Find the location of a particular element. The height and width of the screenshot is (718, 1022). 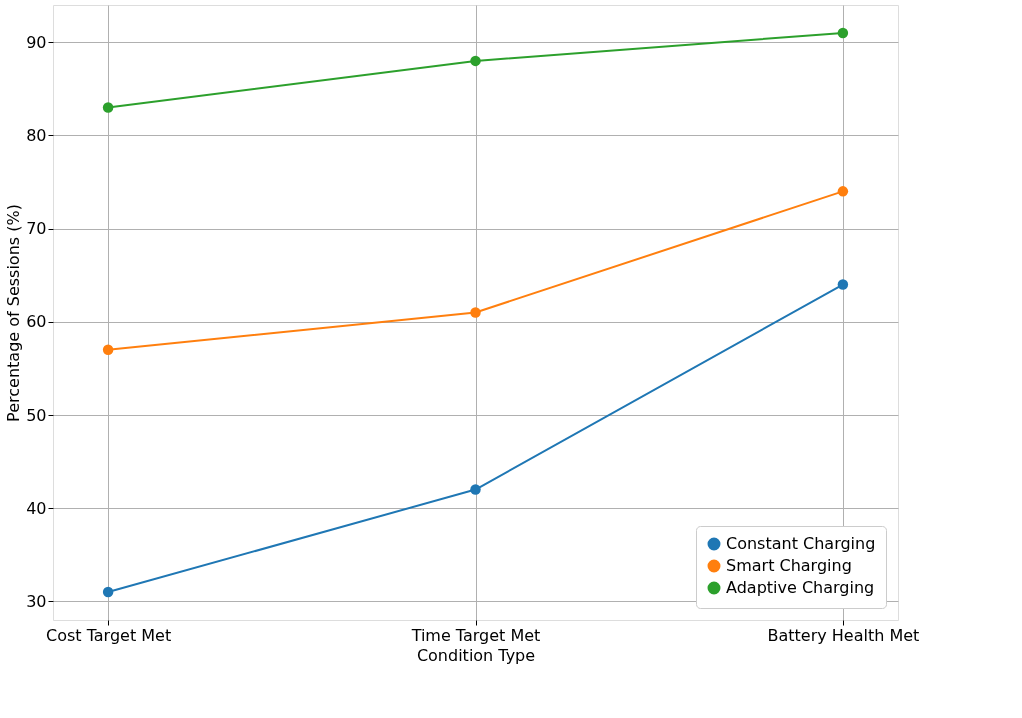

x-tick-label: Battery Health Met is located at coordinates (843, 635).